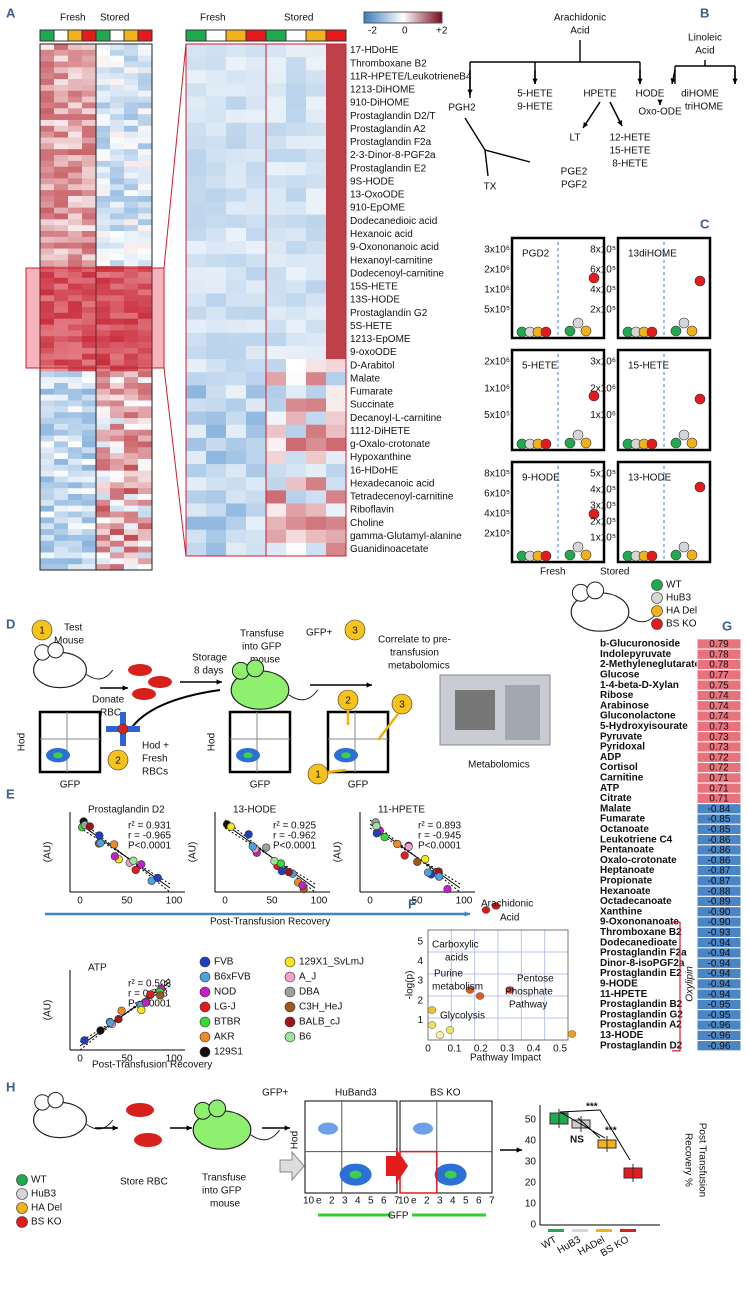 Image resolution: width=748 pixels, height=1299 pixels. Describe the element at coordinates (627, 850) in the screenshot. I see `row-label: Pentanoate` at that location.